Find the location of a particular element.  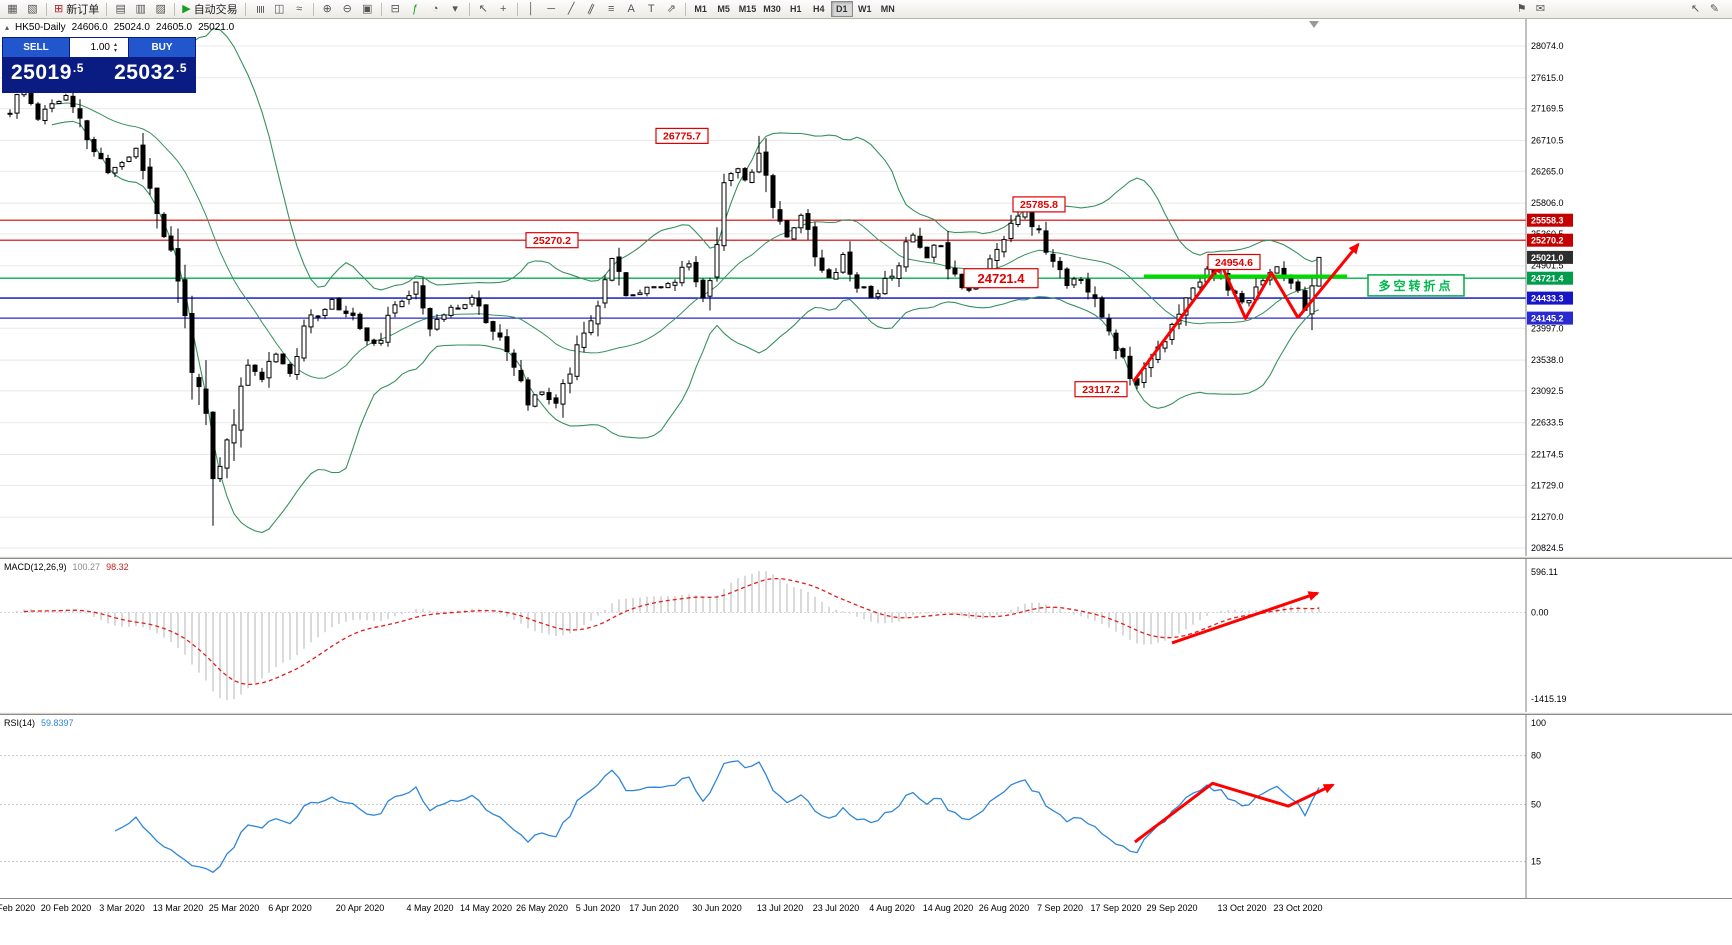

mailbox-icon: ✉ is located at coordinates (1540, 9).